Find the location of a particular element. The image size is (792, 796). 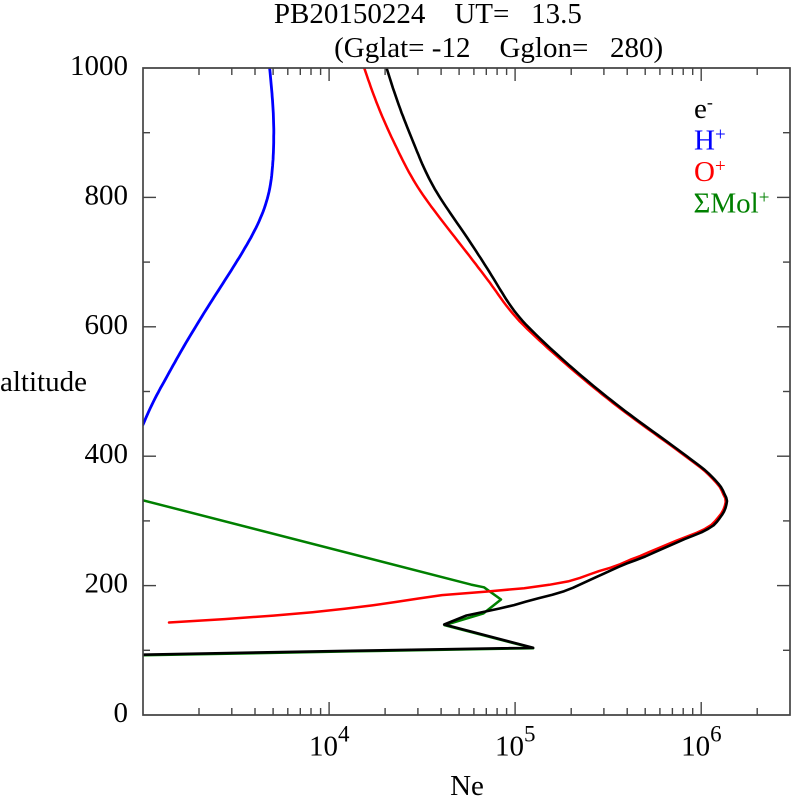

svg-text: PB20150224 UT= 13.5 is located at coordinates (428, 15).